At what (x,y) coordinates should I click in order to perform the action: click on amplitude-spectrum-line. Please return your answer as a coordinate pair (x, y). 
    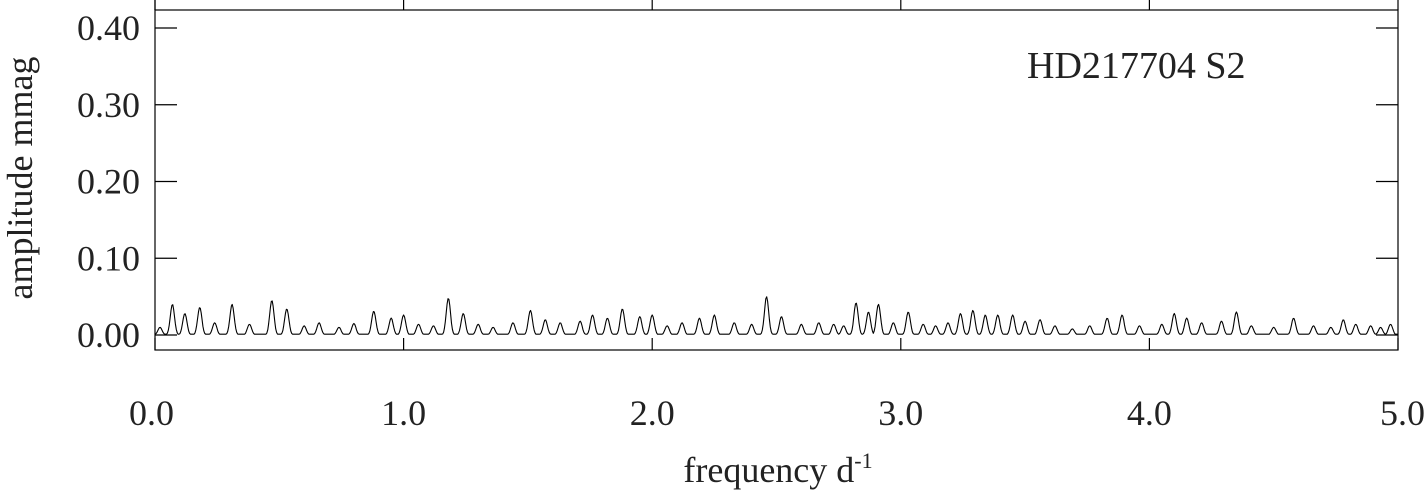
    Looking at the image, I should click on (776, 315).